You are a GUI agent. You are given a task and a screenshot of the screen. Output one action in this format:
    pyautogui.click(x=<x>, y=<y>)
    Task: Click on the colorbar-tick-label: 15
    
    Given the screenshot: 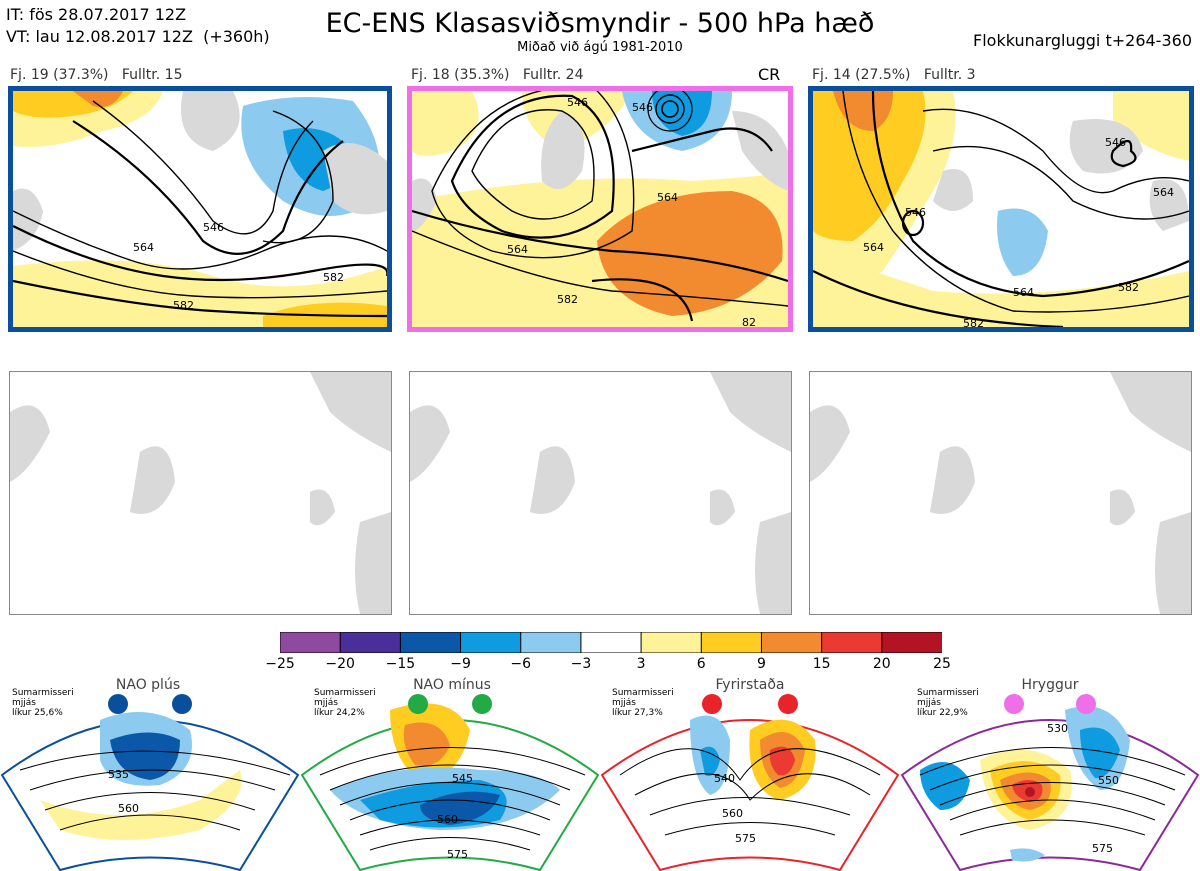 What is the action you would take?
    pyautogui.click(x=821, y=664)
    